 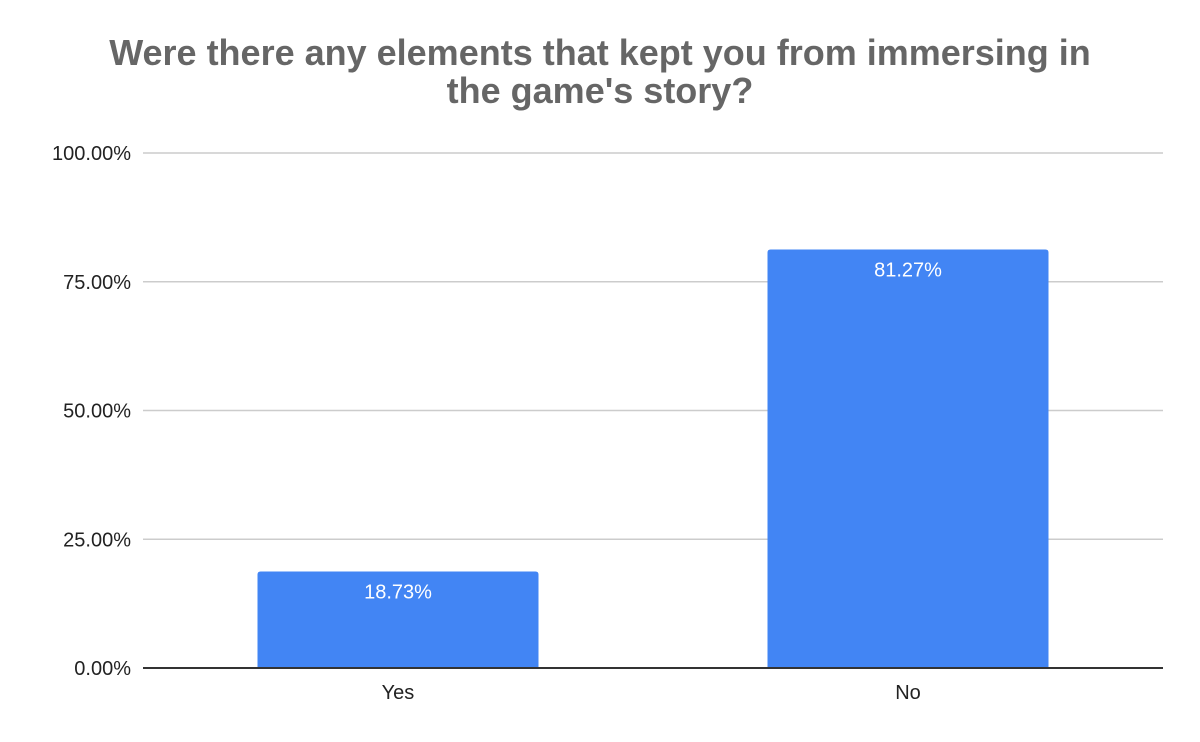 What do you see at coordinates (908, 693) in the screenshot?
I see `x-tick-label-no: No` at bounding box center [908, 693].